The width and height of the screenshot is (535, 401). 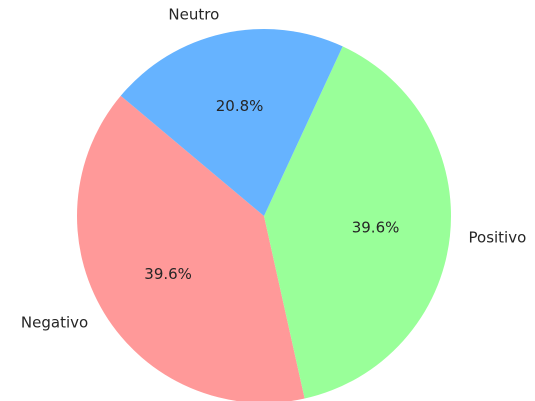 What do you see at coordinates (240, 106) in the screenshot?
I see `pie-percent-label-neutro: 20.8%` at bounding box center [240, 106].